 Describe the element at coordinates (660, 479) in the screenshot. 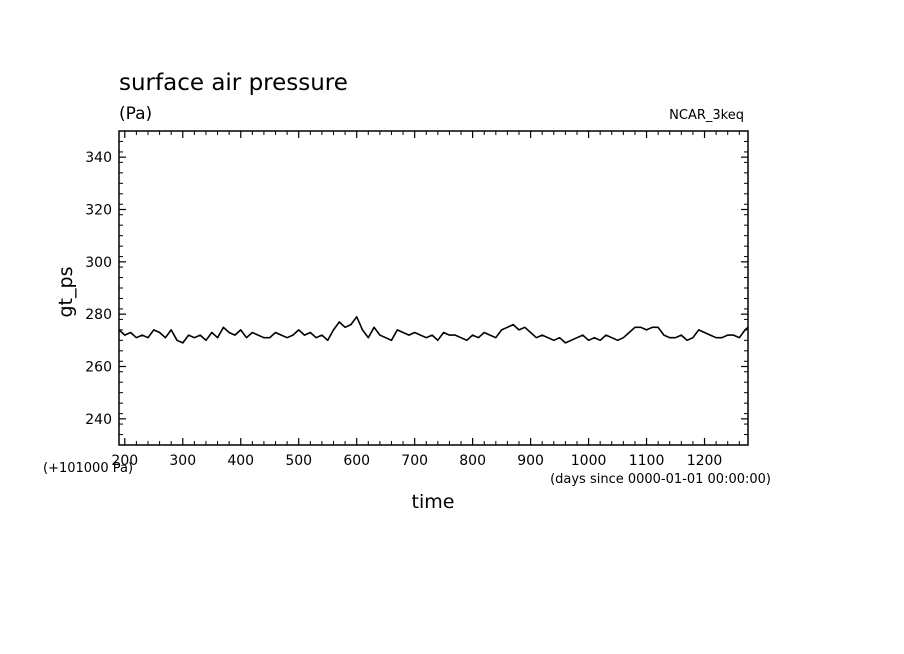

I see `x-units-note: (days since 0000-01-01 00:00:00)` at that location.